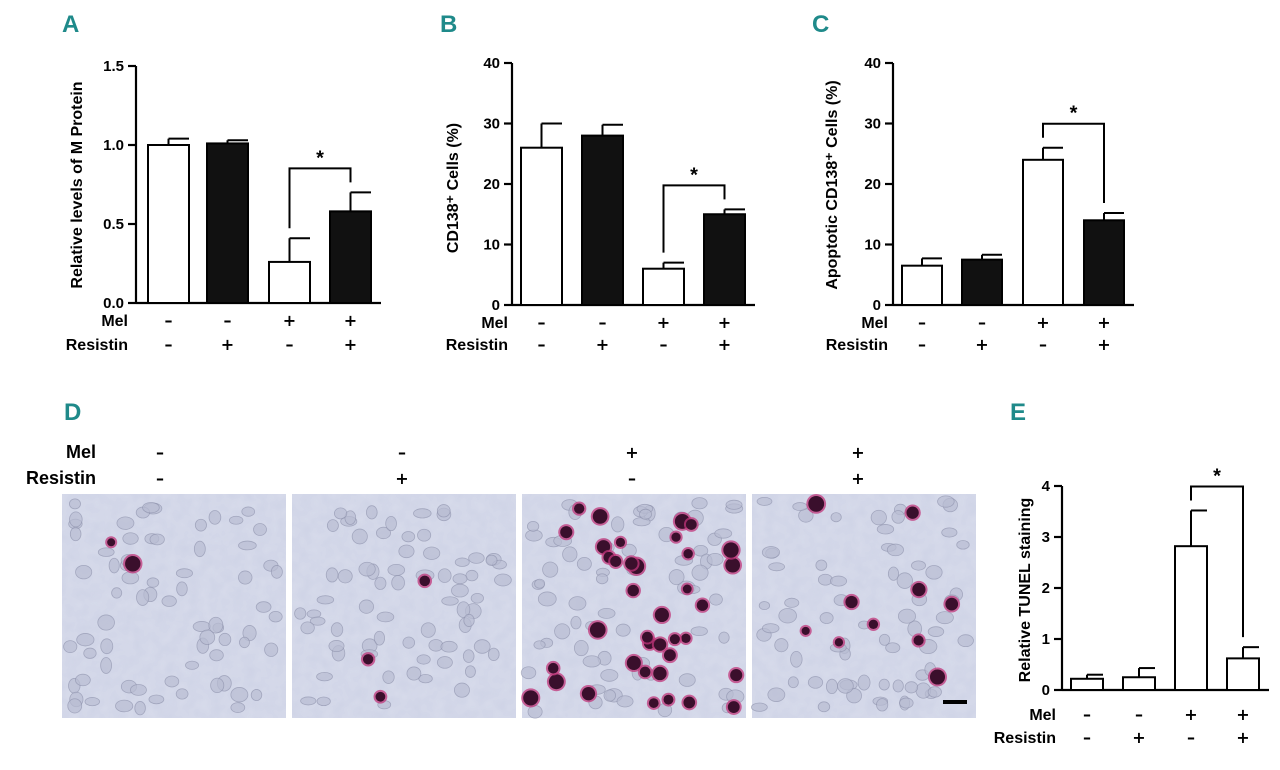  What do you see at coordinates (113, 224) in the screenshot?
I see `y-tick-label: 0.5` at bounding box center [113, 224].